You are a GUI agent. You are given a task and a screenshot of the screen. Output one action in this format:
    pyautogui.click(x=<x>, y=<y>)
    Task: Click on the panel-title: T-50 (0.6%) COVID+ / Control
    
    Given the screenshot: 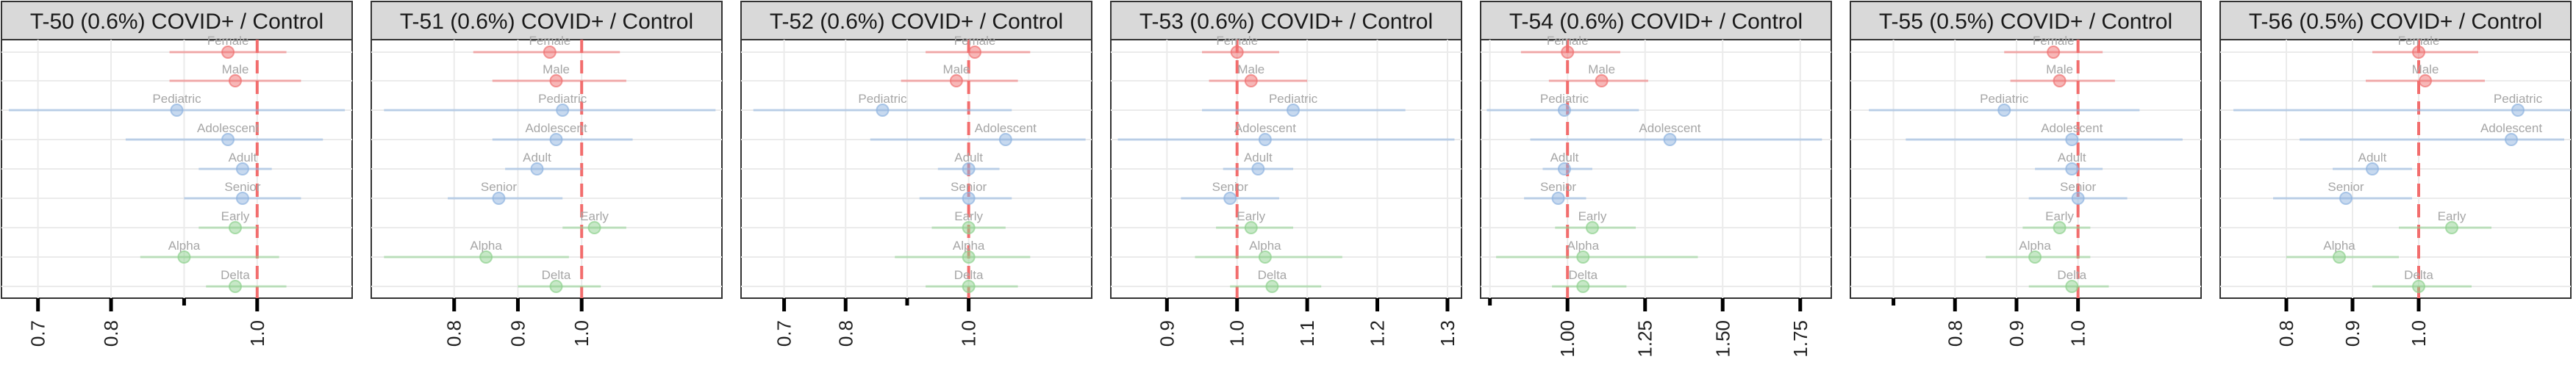 What is the action you would take?
    pyautogui.click(x=177, y=22)
    